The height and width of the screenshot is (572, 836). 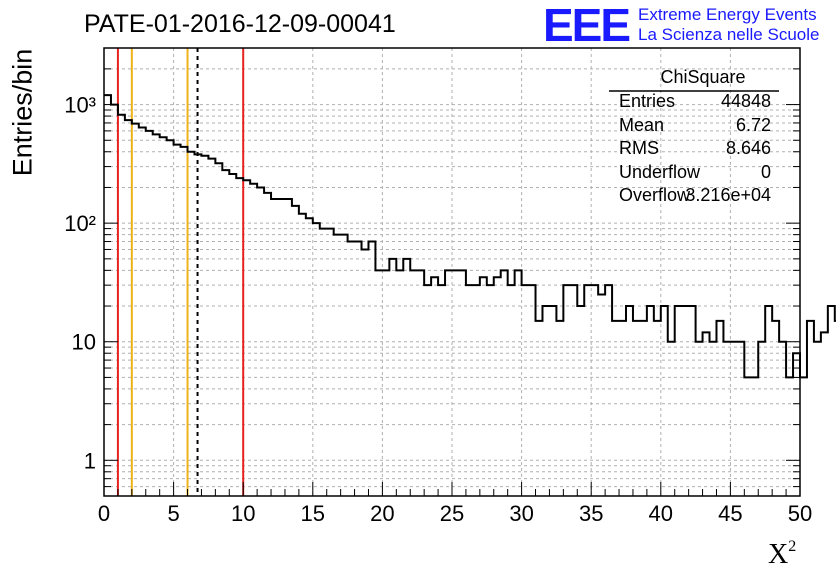 I want to click on stats-key: Entries, so click(x=647, y=101).